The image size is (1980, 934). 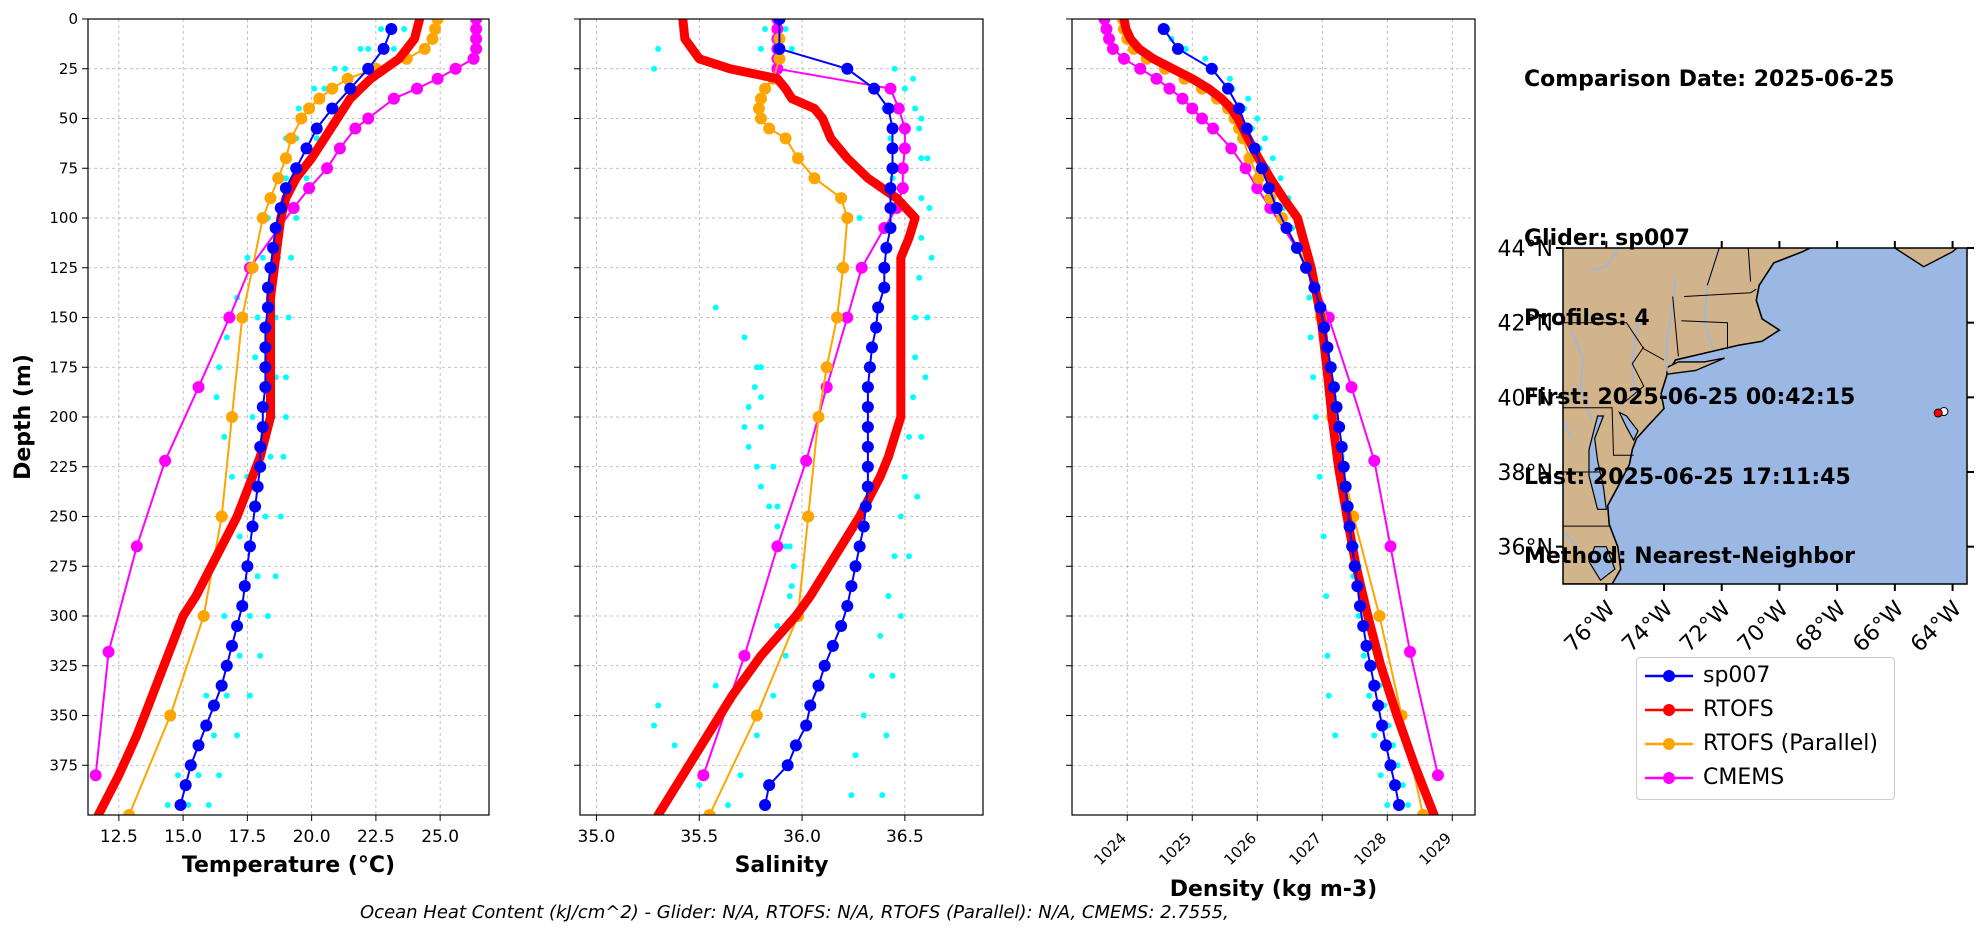 What do you see at coordinates (1709, 160) in the screenshot?
I see `info-spacer` at bounding box center [1709, 160].